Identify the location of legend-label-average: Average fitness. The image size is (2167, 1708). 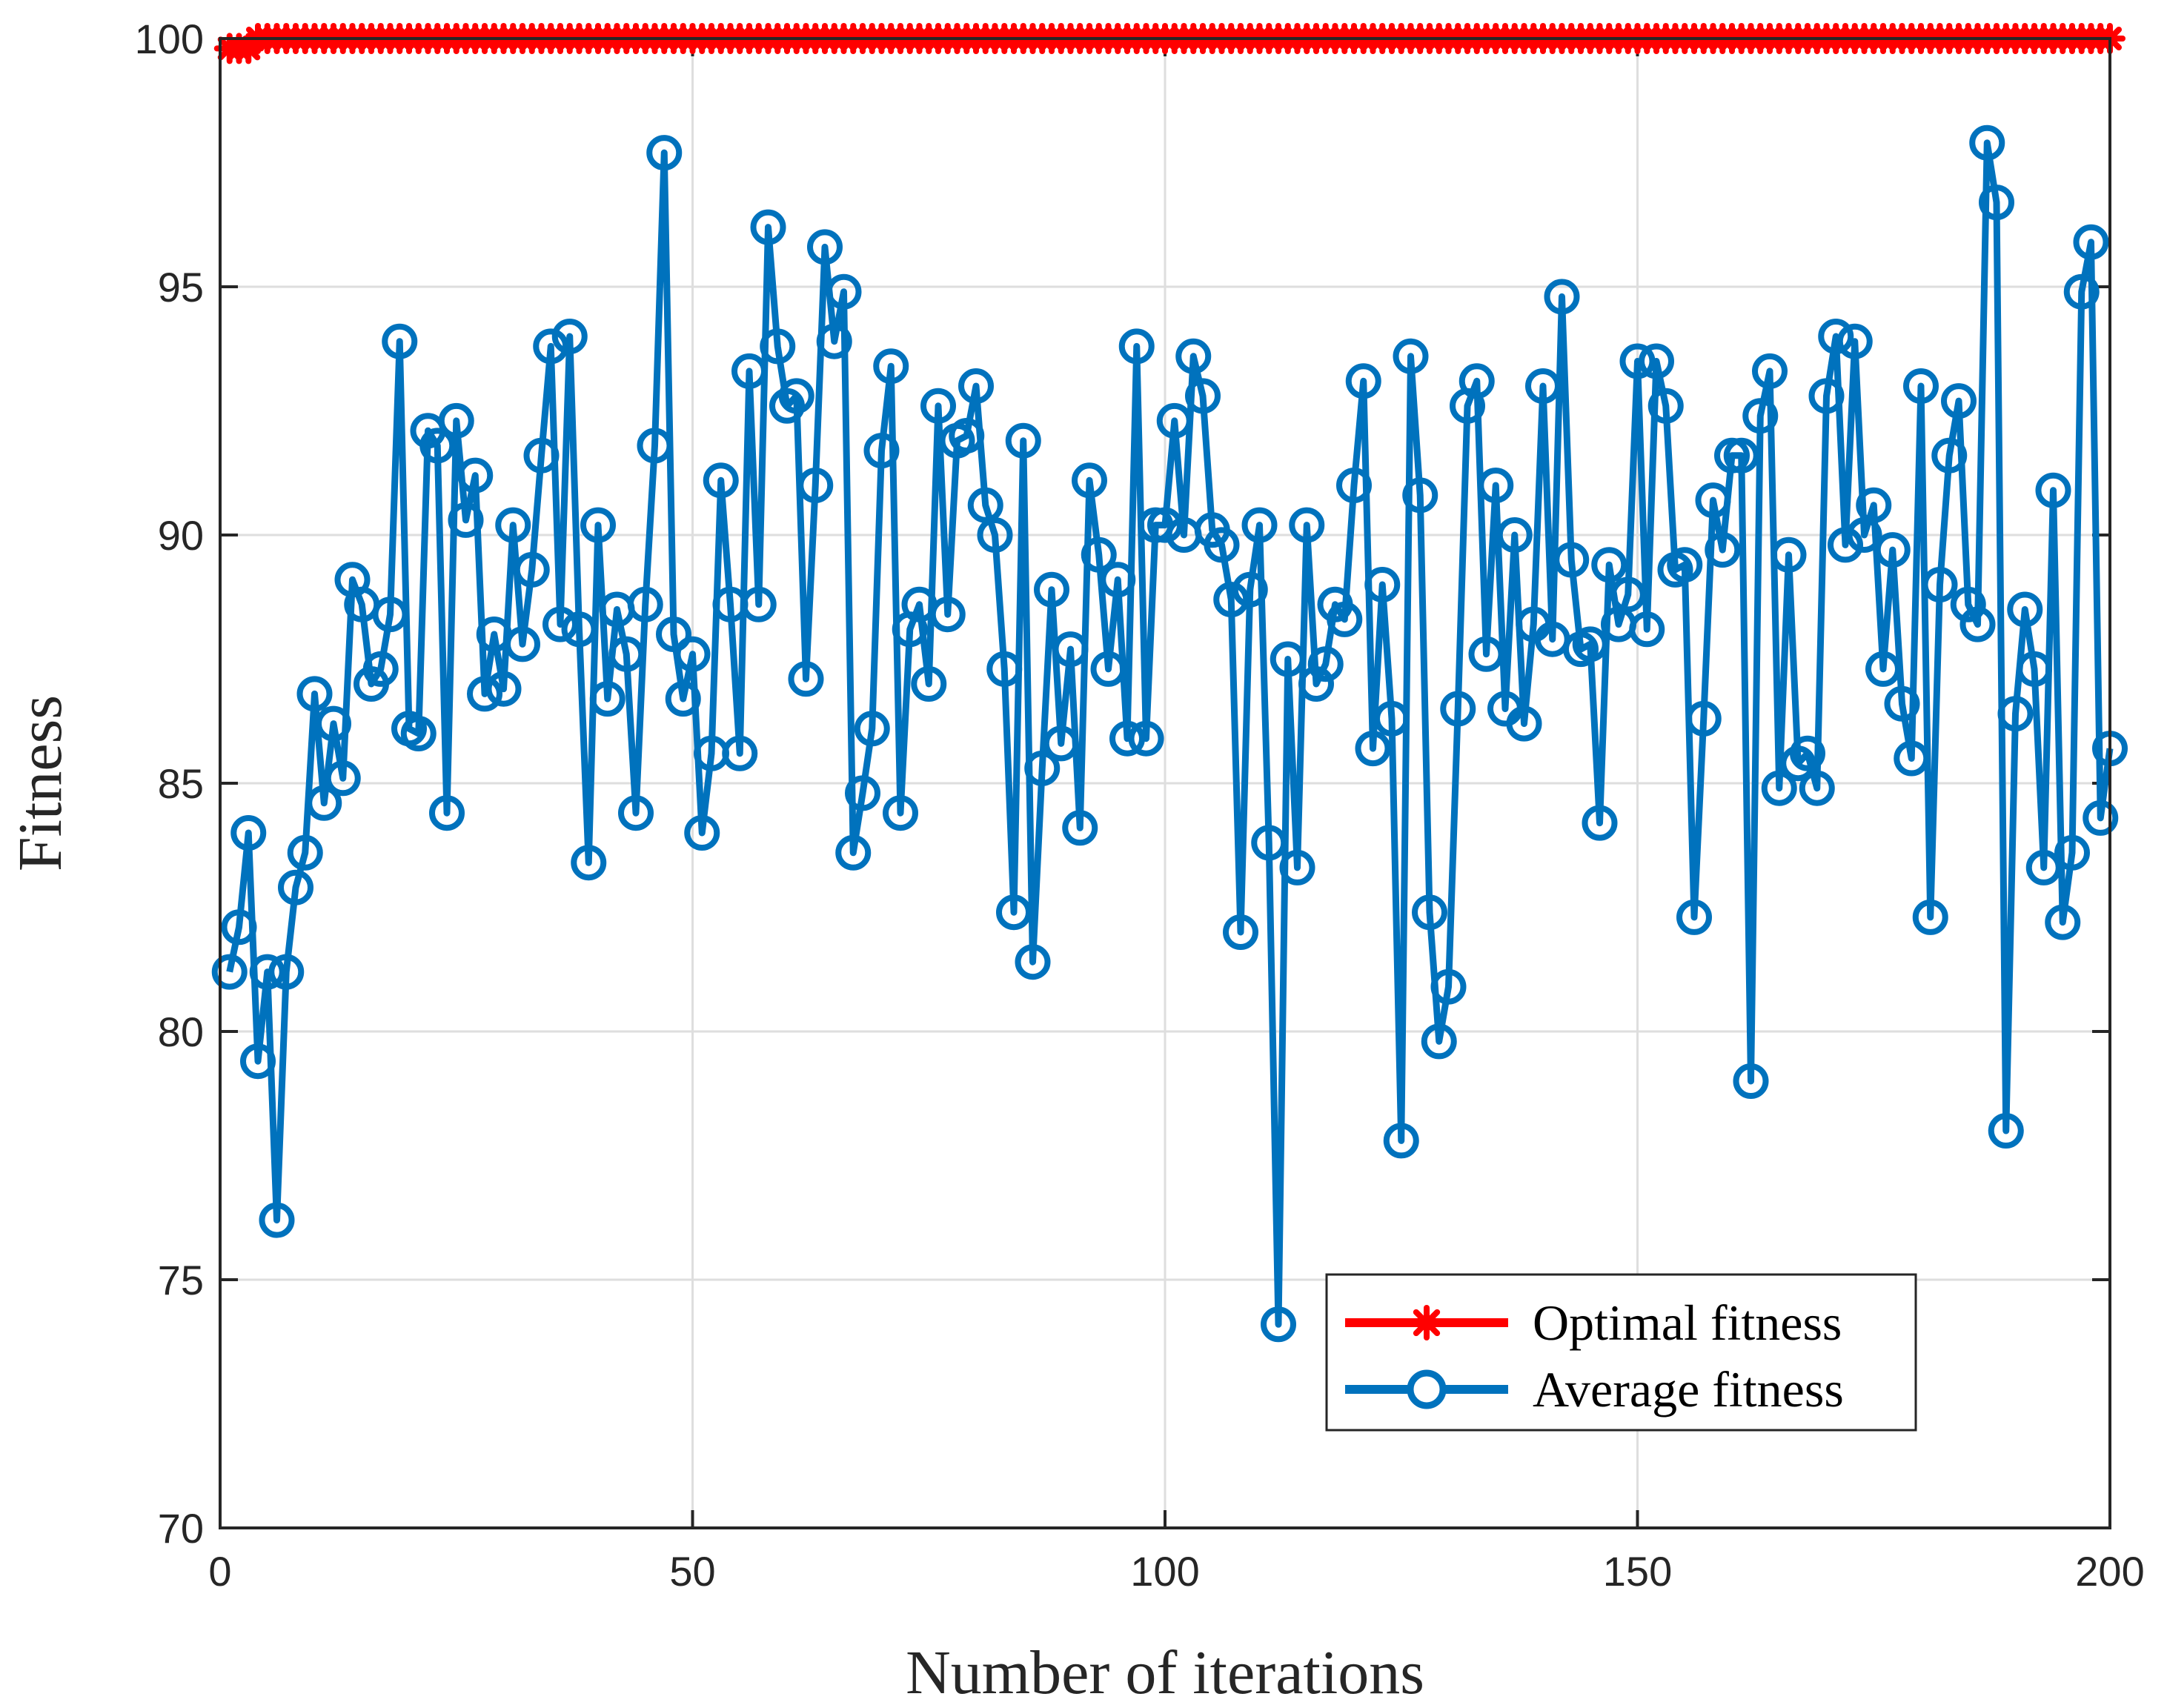
(1688, 1390).